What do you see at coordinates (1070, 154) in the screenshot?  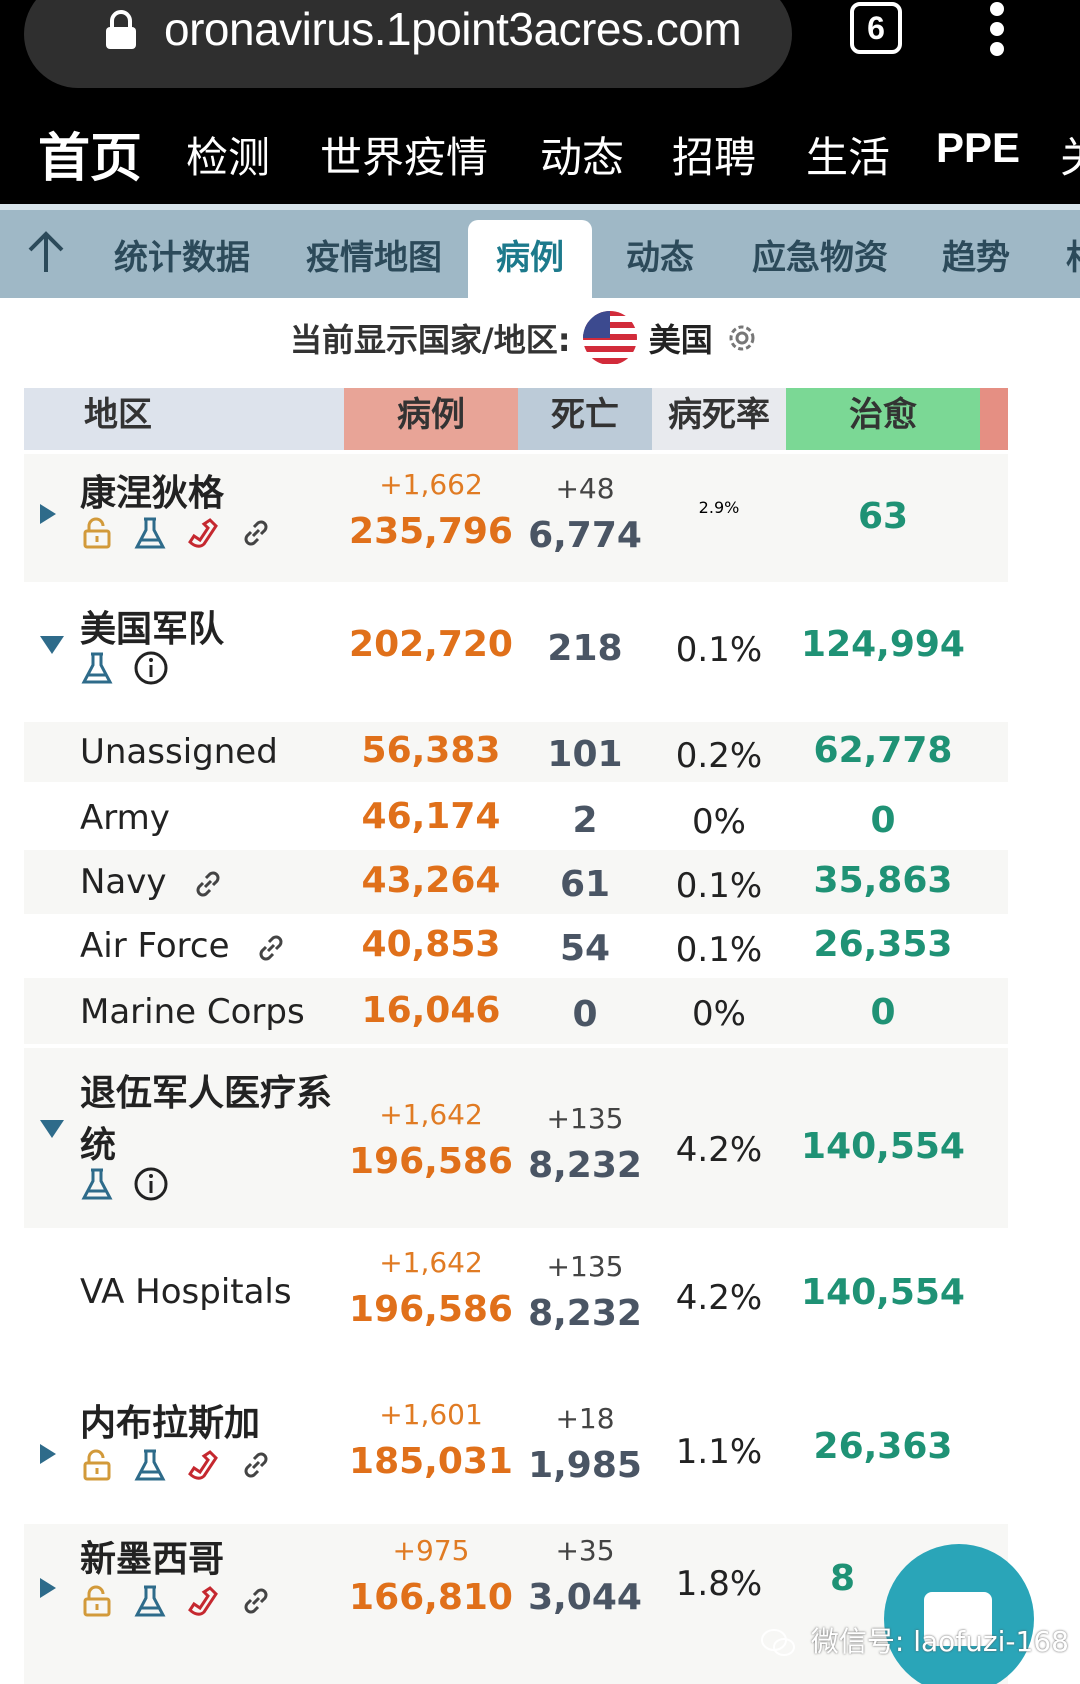 I see `nav-more: 关` at bounding box center [1070, 154].